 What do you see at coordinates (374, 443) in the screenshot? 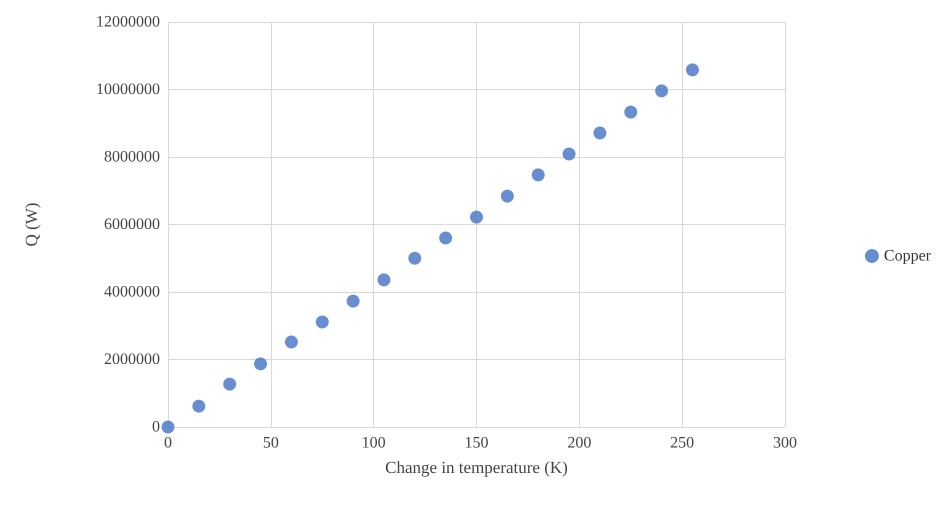
I see `x-tick-label: 100` at bounding box center [374, 443].